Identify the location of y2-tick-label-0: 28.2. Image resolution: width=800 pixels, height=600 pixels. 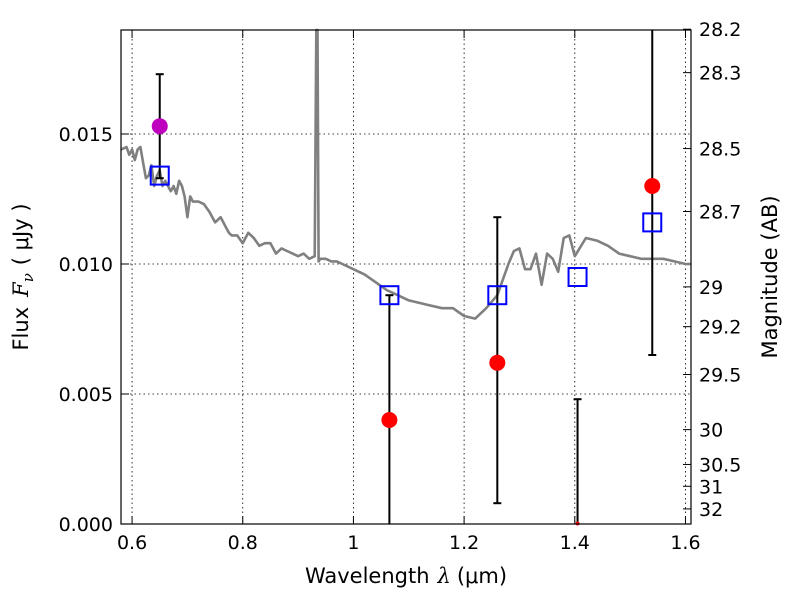
(720, 30).